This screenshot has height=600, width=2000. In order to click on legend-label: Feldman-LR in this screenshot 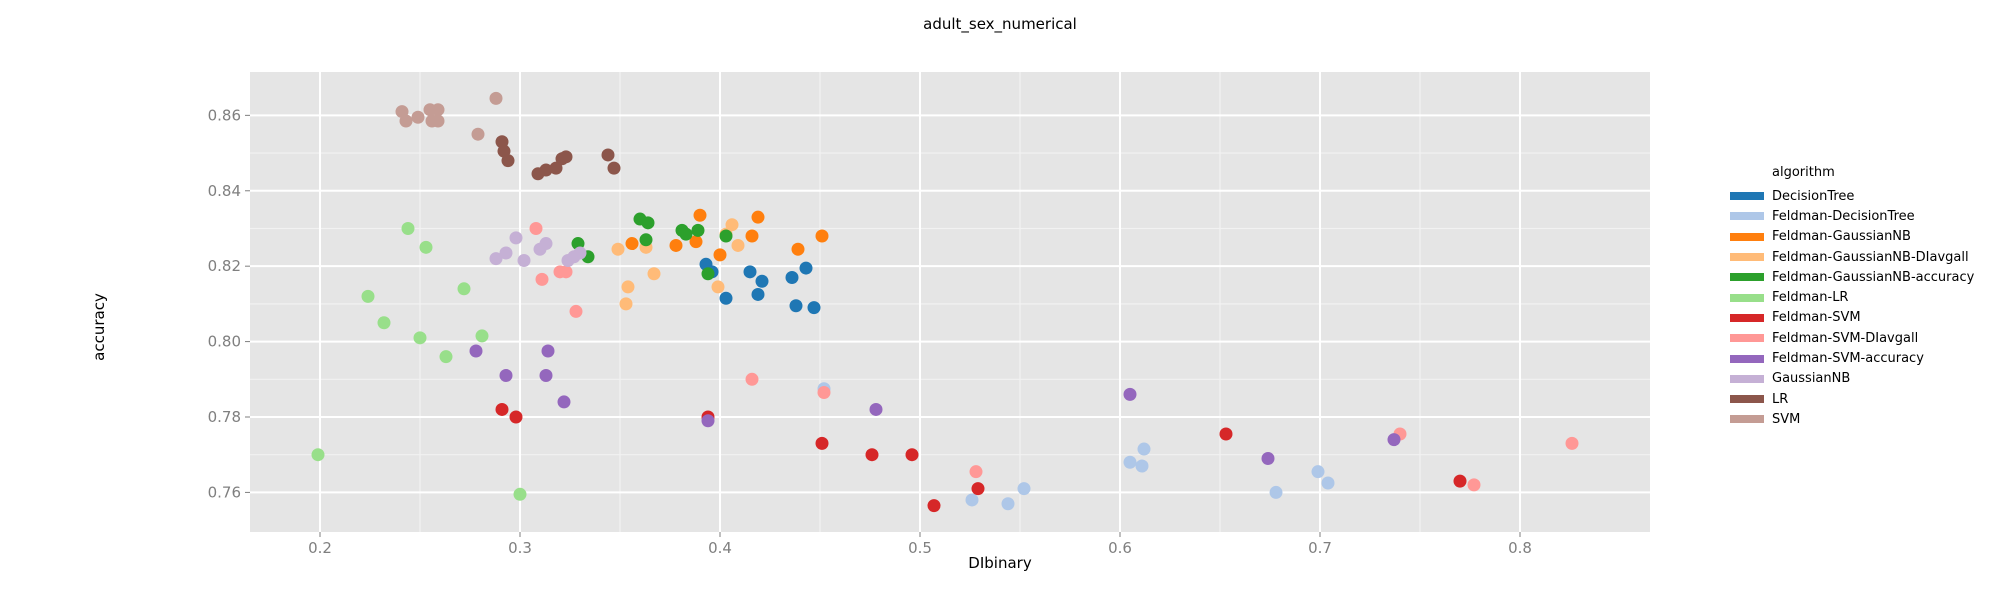, I will do `click(1810, 297)`.